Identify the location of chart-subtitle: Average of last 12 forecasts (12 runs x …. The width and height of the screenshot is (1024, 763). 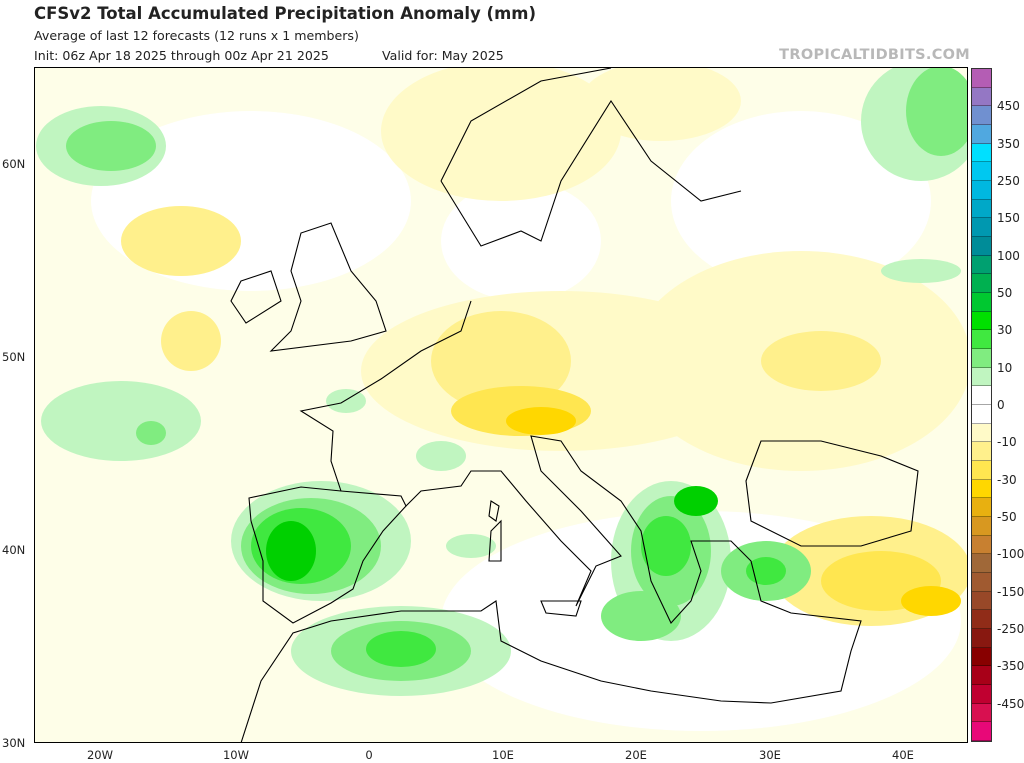
(196, 35).